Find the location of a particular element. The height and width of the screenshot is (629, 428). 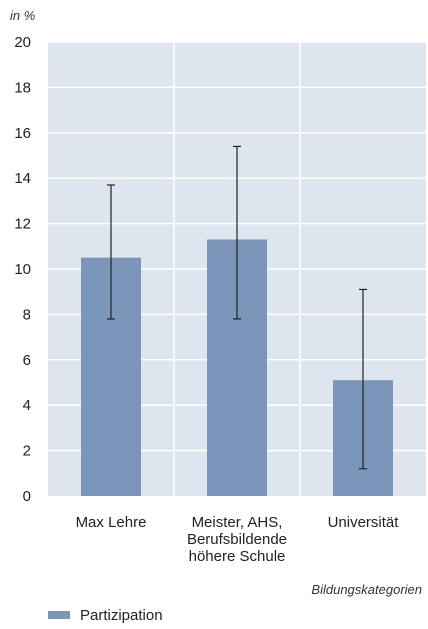

y-tick-label: 16 is located at coordinates (22, 133).